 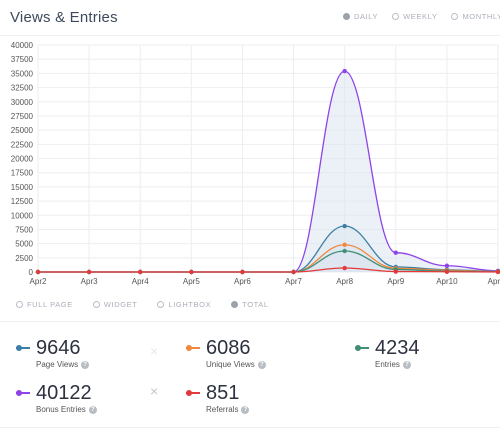 I want to click on period-option-weekly: WEEKLY, so click(x=414, y=16).